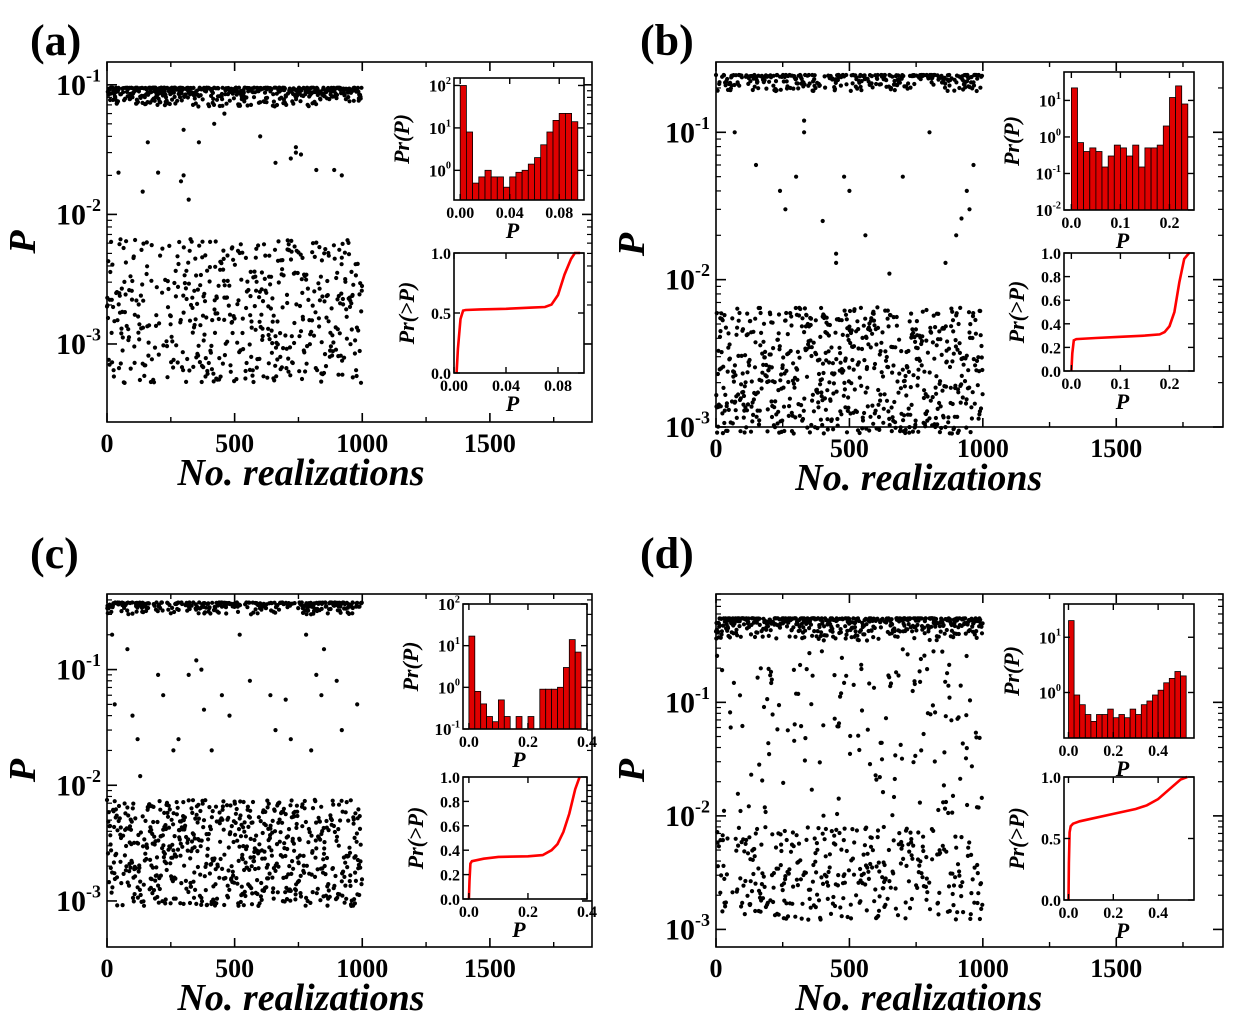 This screenshot has width=1237, height=1026. I want to click on cdf-x-tick-label: 0.00, so click(454, 386).